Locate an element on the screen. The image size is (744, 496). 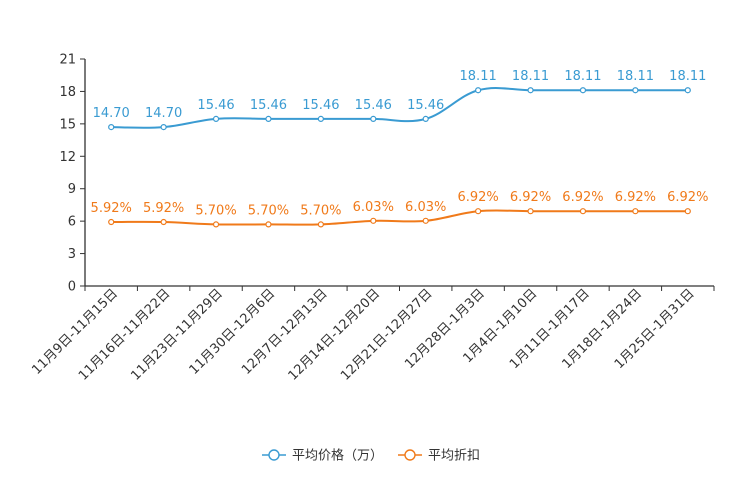
x-tick-label: 11月23日-11月29日 is located at coordinates (176, 334).